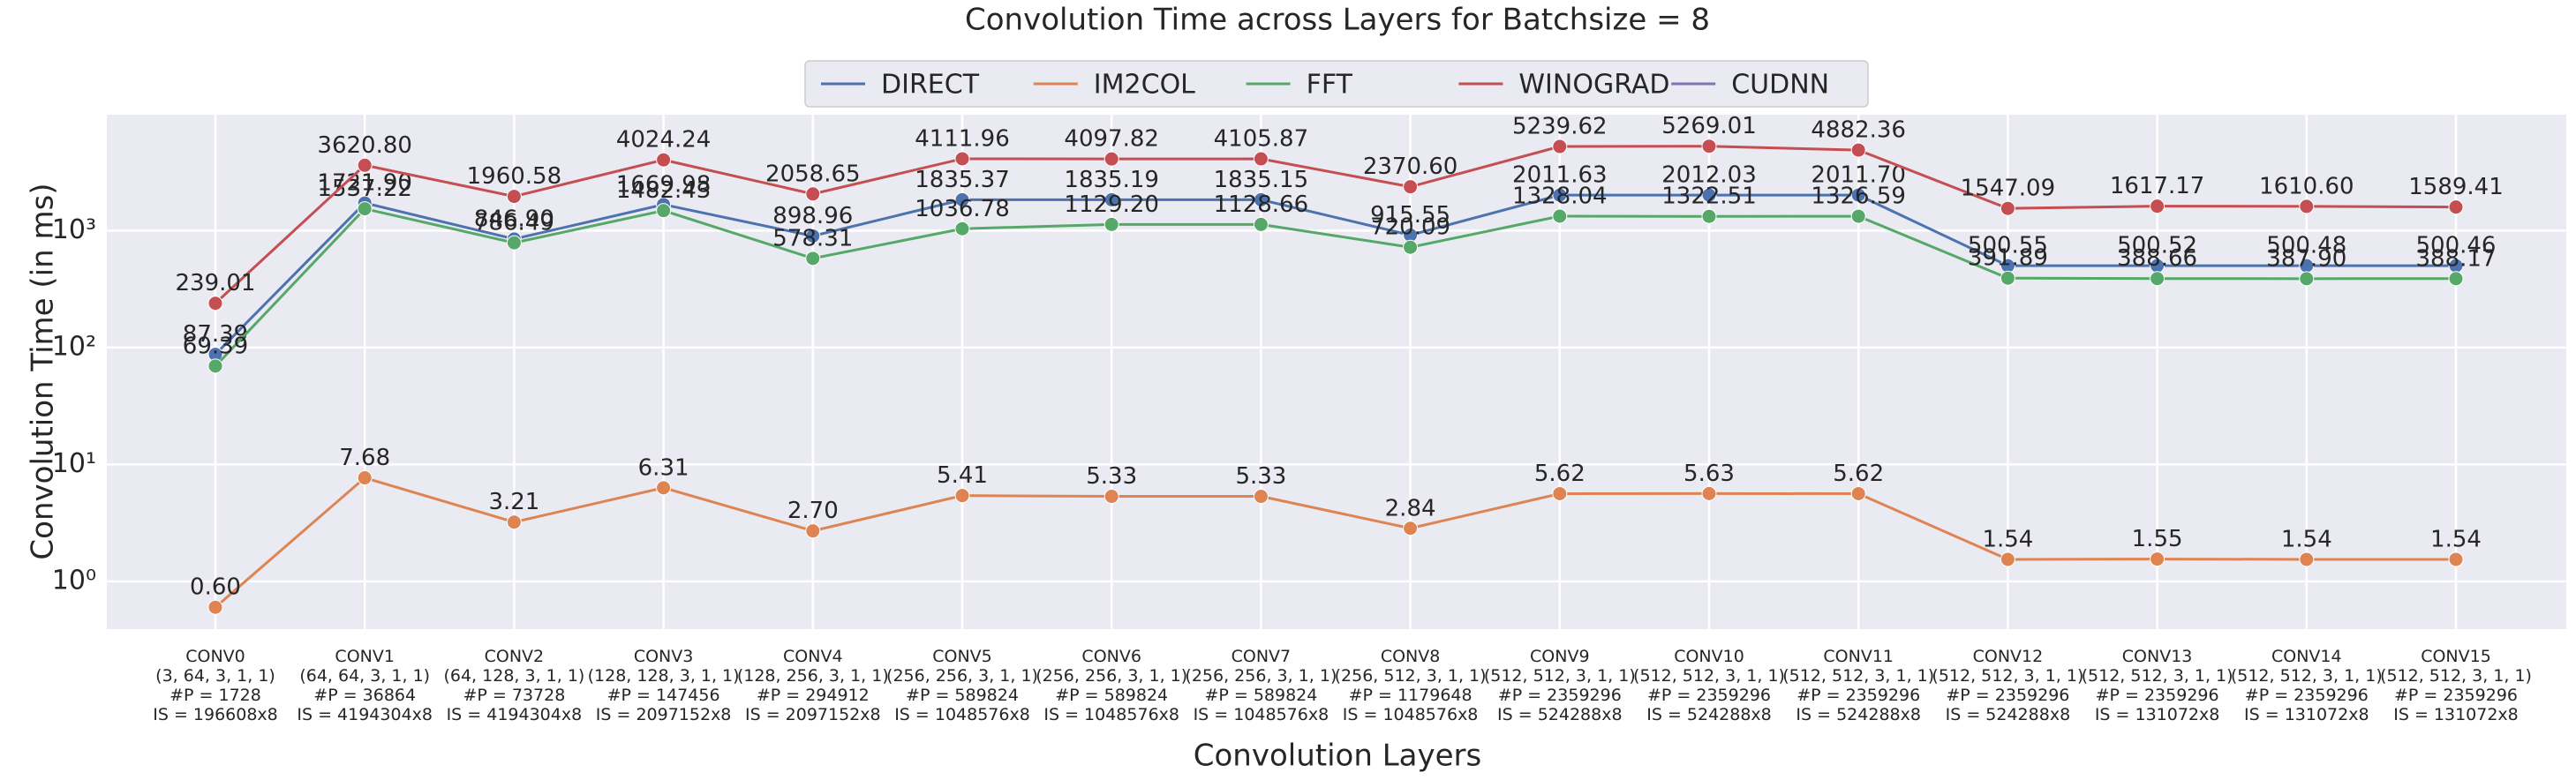 The image size is (2576, 780). Describe the element at coordinates (74, 463) in the screenshot. I see `y-tick-label: 10¹` at that location.